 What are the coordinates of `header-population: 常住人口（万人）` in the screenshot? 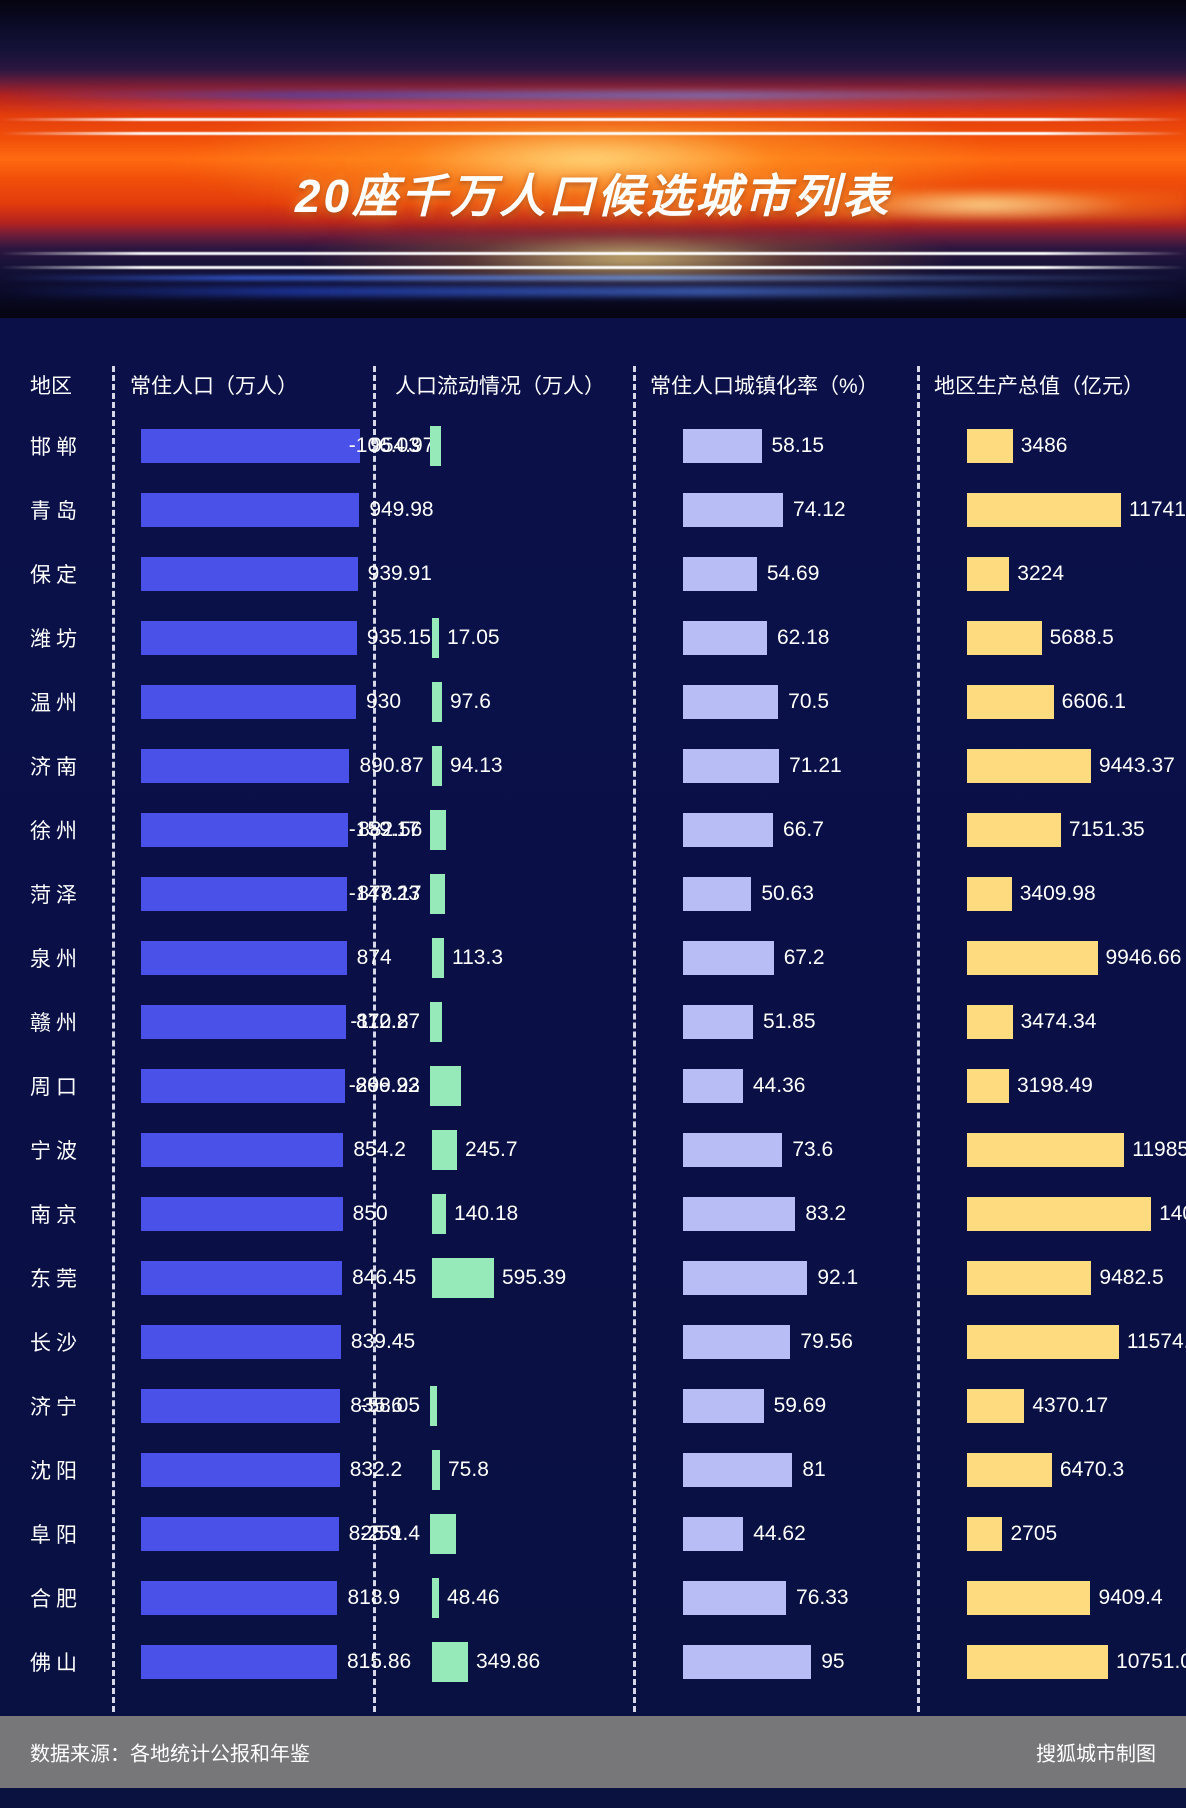 It's located at (214, 386).